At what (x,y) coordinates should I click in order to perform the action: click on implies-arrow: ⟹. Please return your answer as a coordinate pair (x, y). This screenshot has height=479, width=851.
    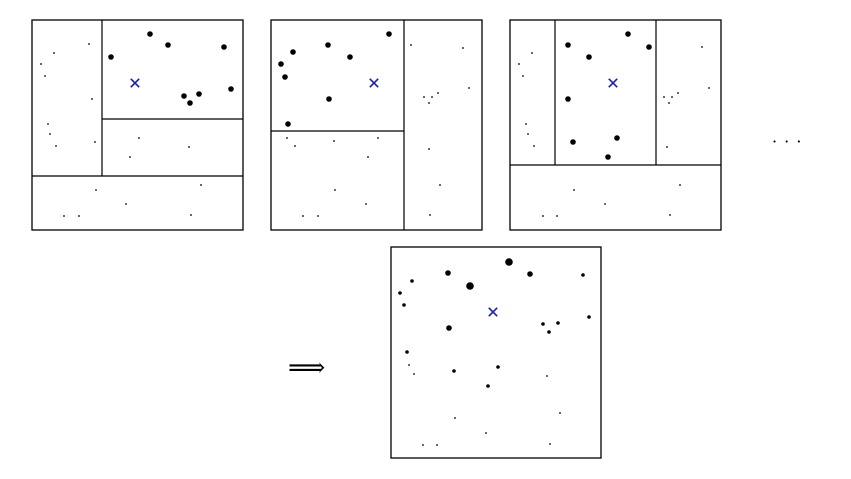
    Looking at the image, I should click on (307, 368).